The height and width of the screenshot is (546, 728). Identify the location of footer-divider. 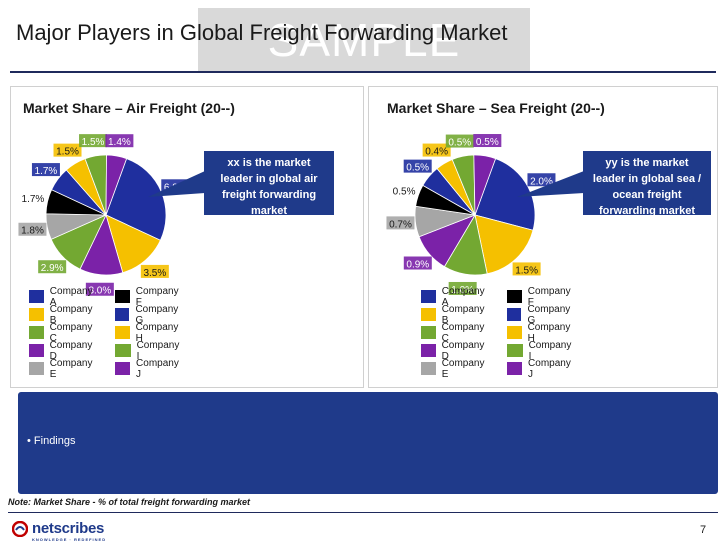
(363, 512).